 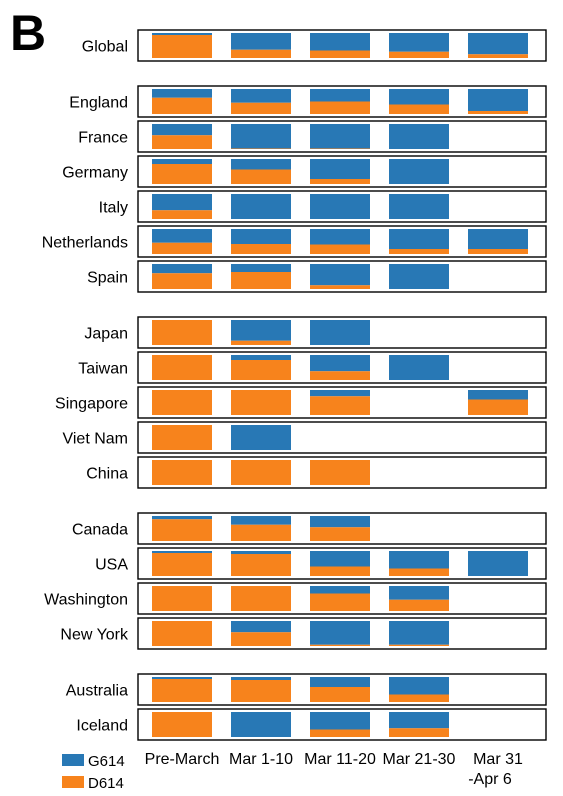 I want to click on region-label: Global, so click(x=105, y=47).